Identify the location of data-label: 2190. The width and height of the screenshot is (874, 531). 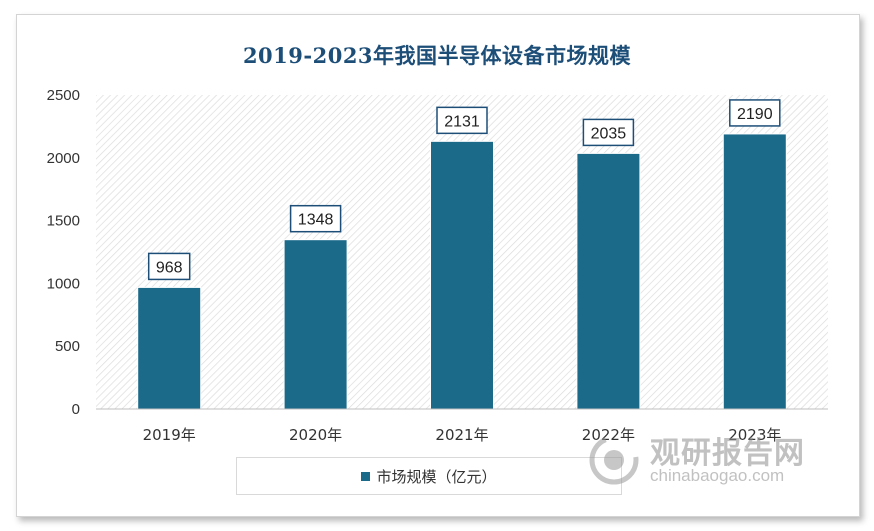
(755, 114).